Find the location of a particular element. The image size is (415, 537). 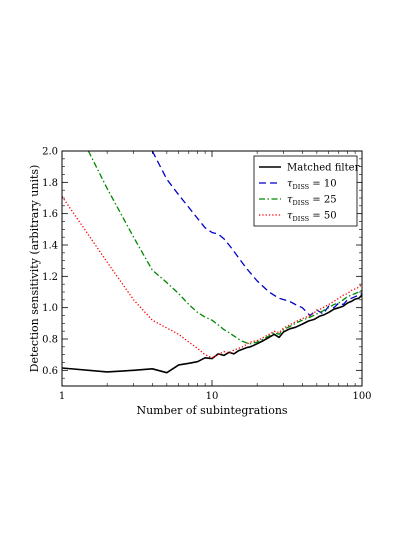

y-tick-label: 1.2 is located at coordinates (50, 277).